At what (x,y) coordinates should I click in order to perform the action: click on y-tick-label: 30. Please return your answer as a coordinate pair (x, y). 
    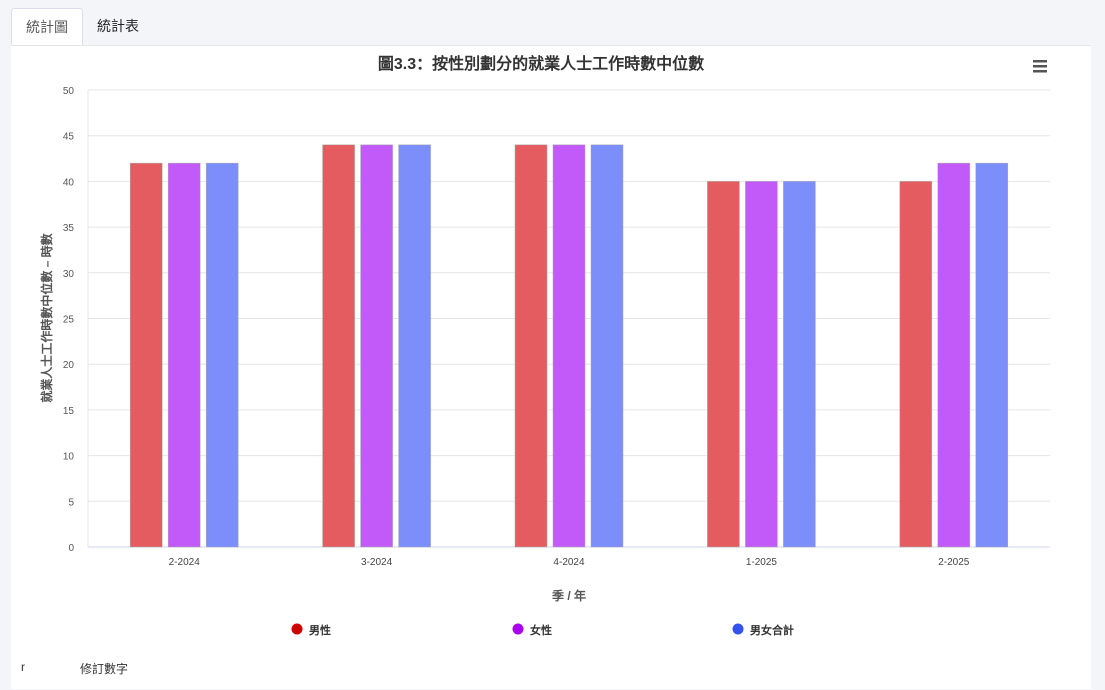
    Looking at the image, I should click on (69, 274).